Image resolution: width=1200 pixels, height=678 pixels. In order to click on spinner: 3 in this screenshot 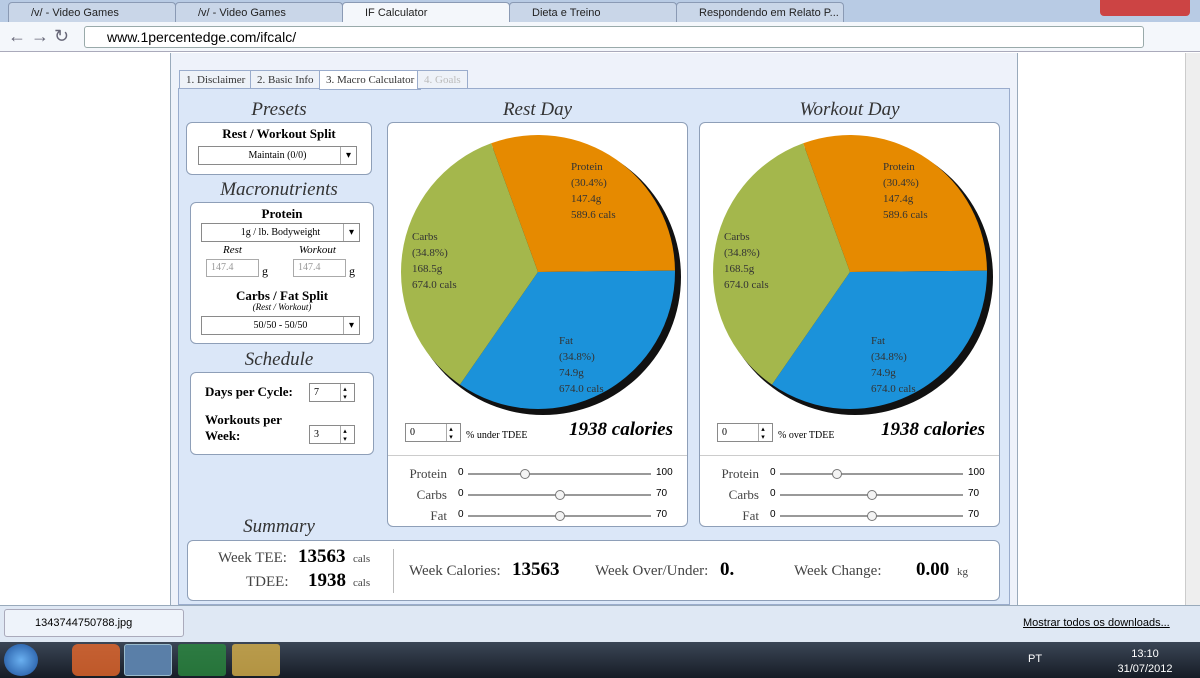, I will do `click(332, 434)`.